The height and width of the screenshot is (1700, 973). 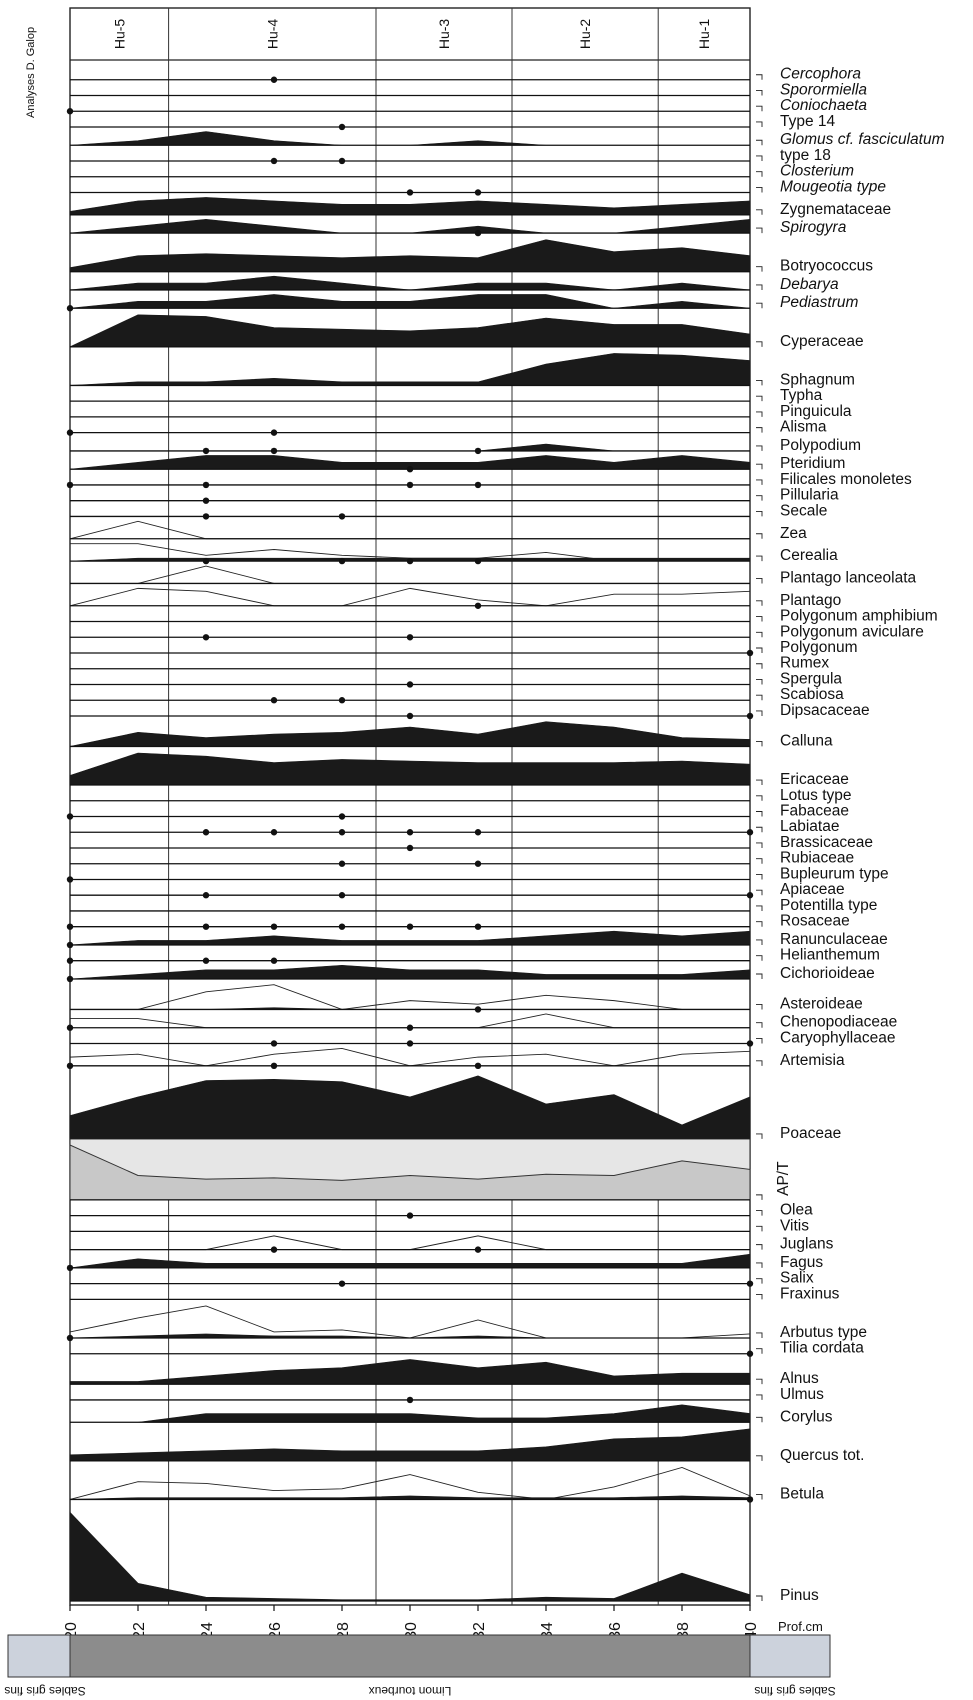 I want to click on taxon-label: Cercophora, so click(x=820, y=74).